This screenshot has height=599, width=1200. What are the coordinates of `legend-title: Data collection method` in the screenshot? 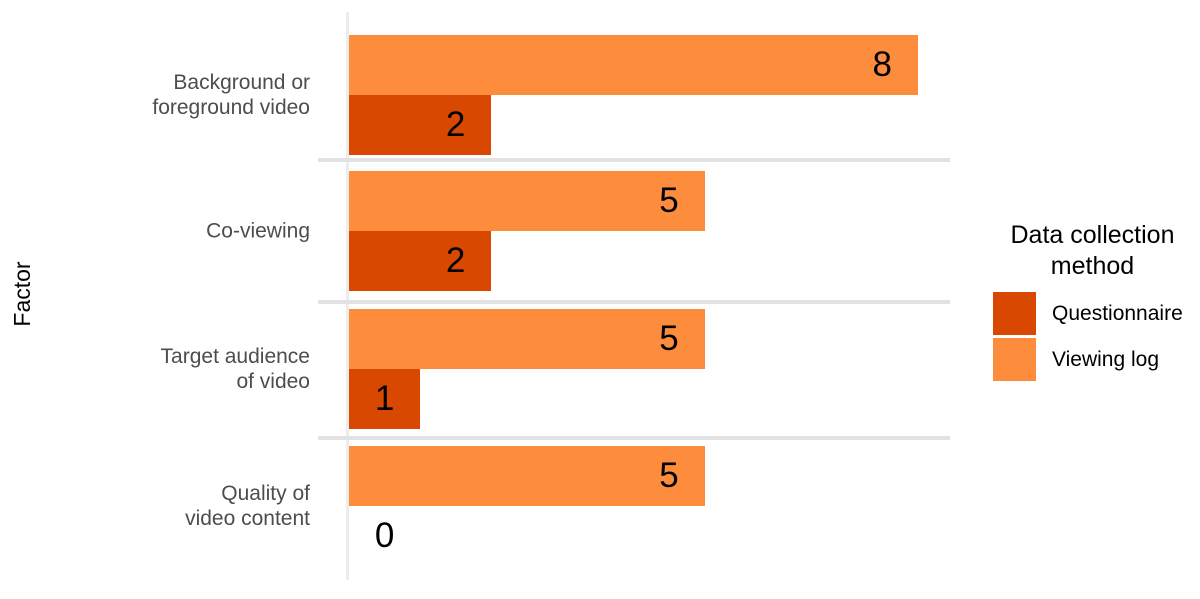 It's located at (1092, 250).